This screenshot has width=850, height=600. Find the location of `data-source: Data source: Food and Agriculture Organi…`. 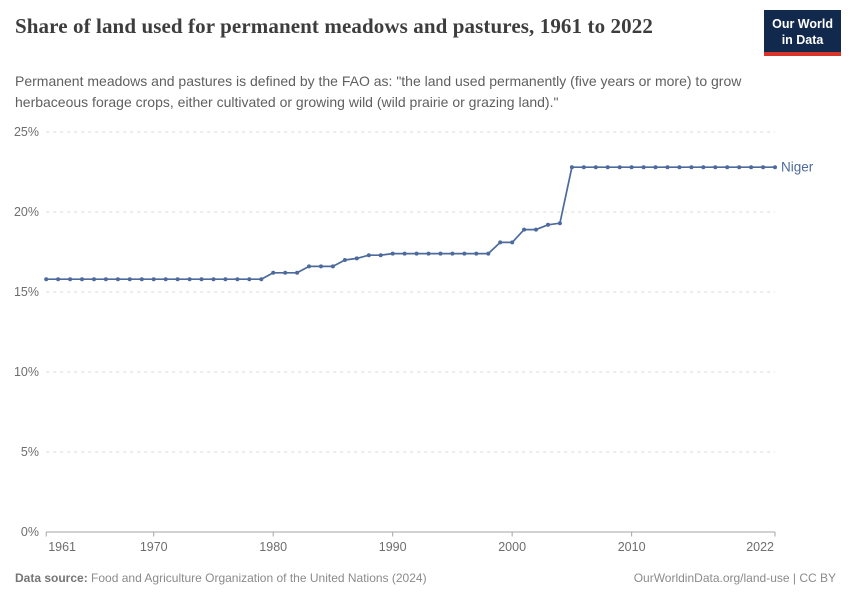

data-source: Data source: Food and Agriculture Organi… is located at coordinates (221, 578).